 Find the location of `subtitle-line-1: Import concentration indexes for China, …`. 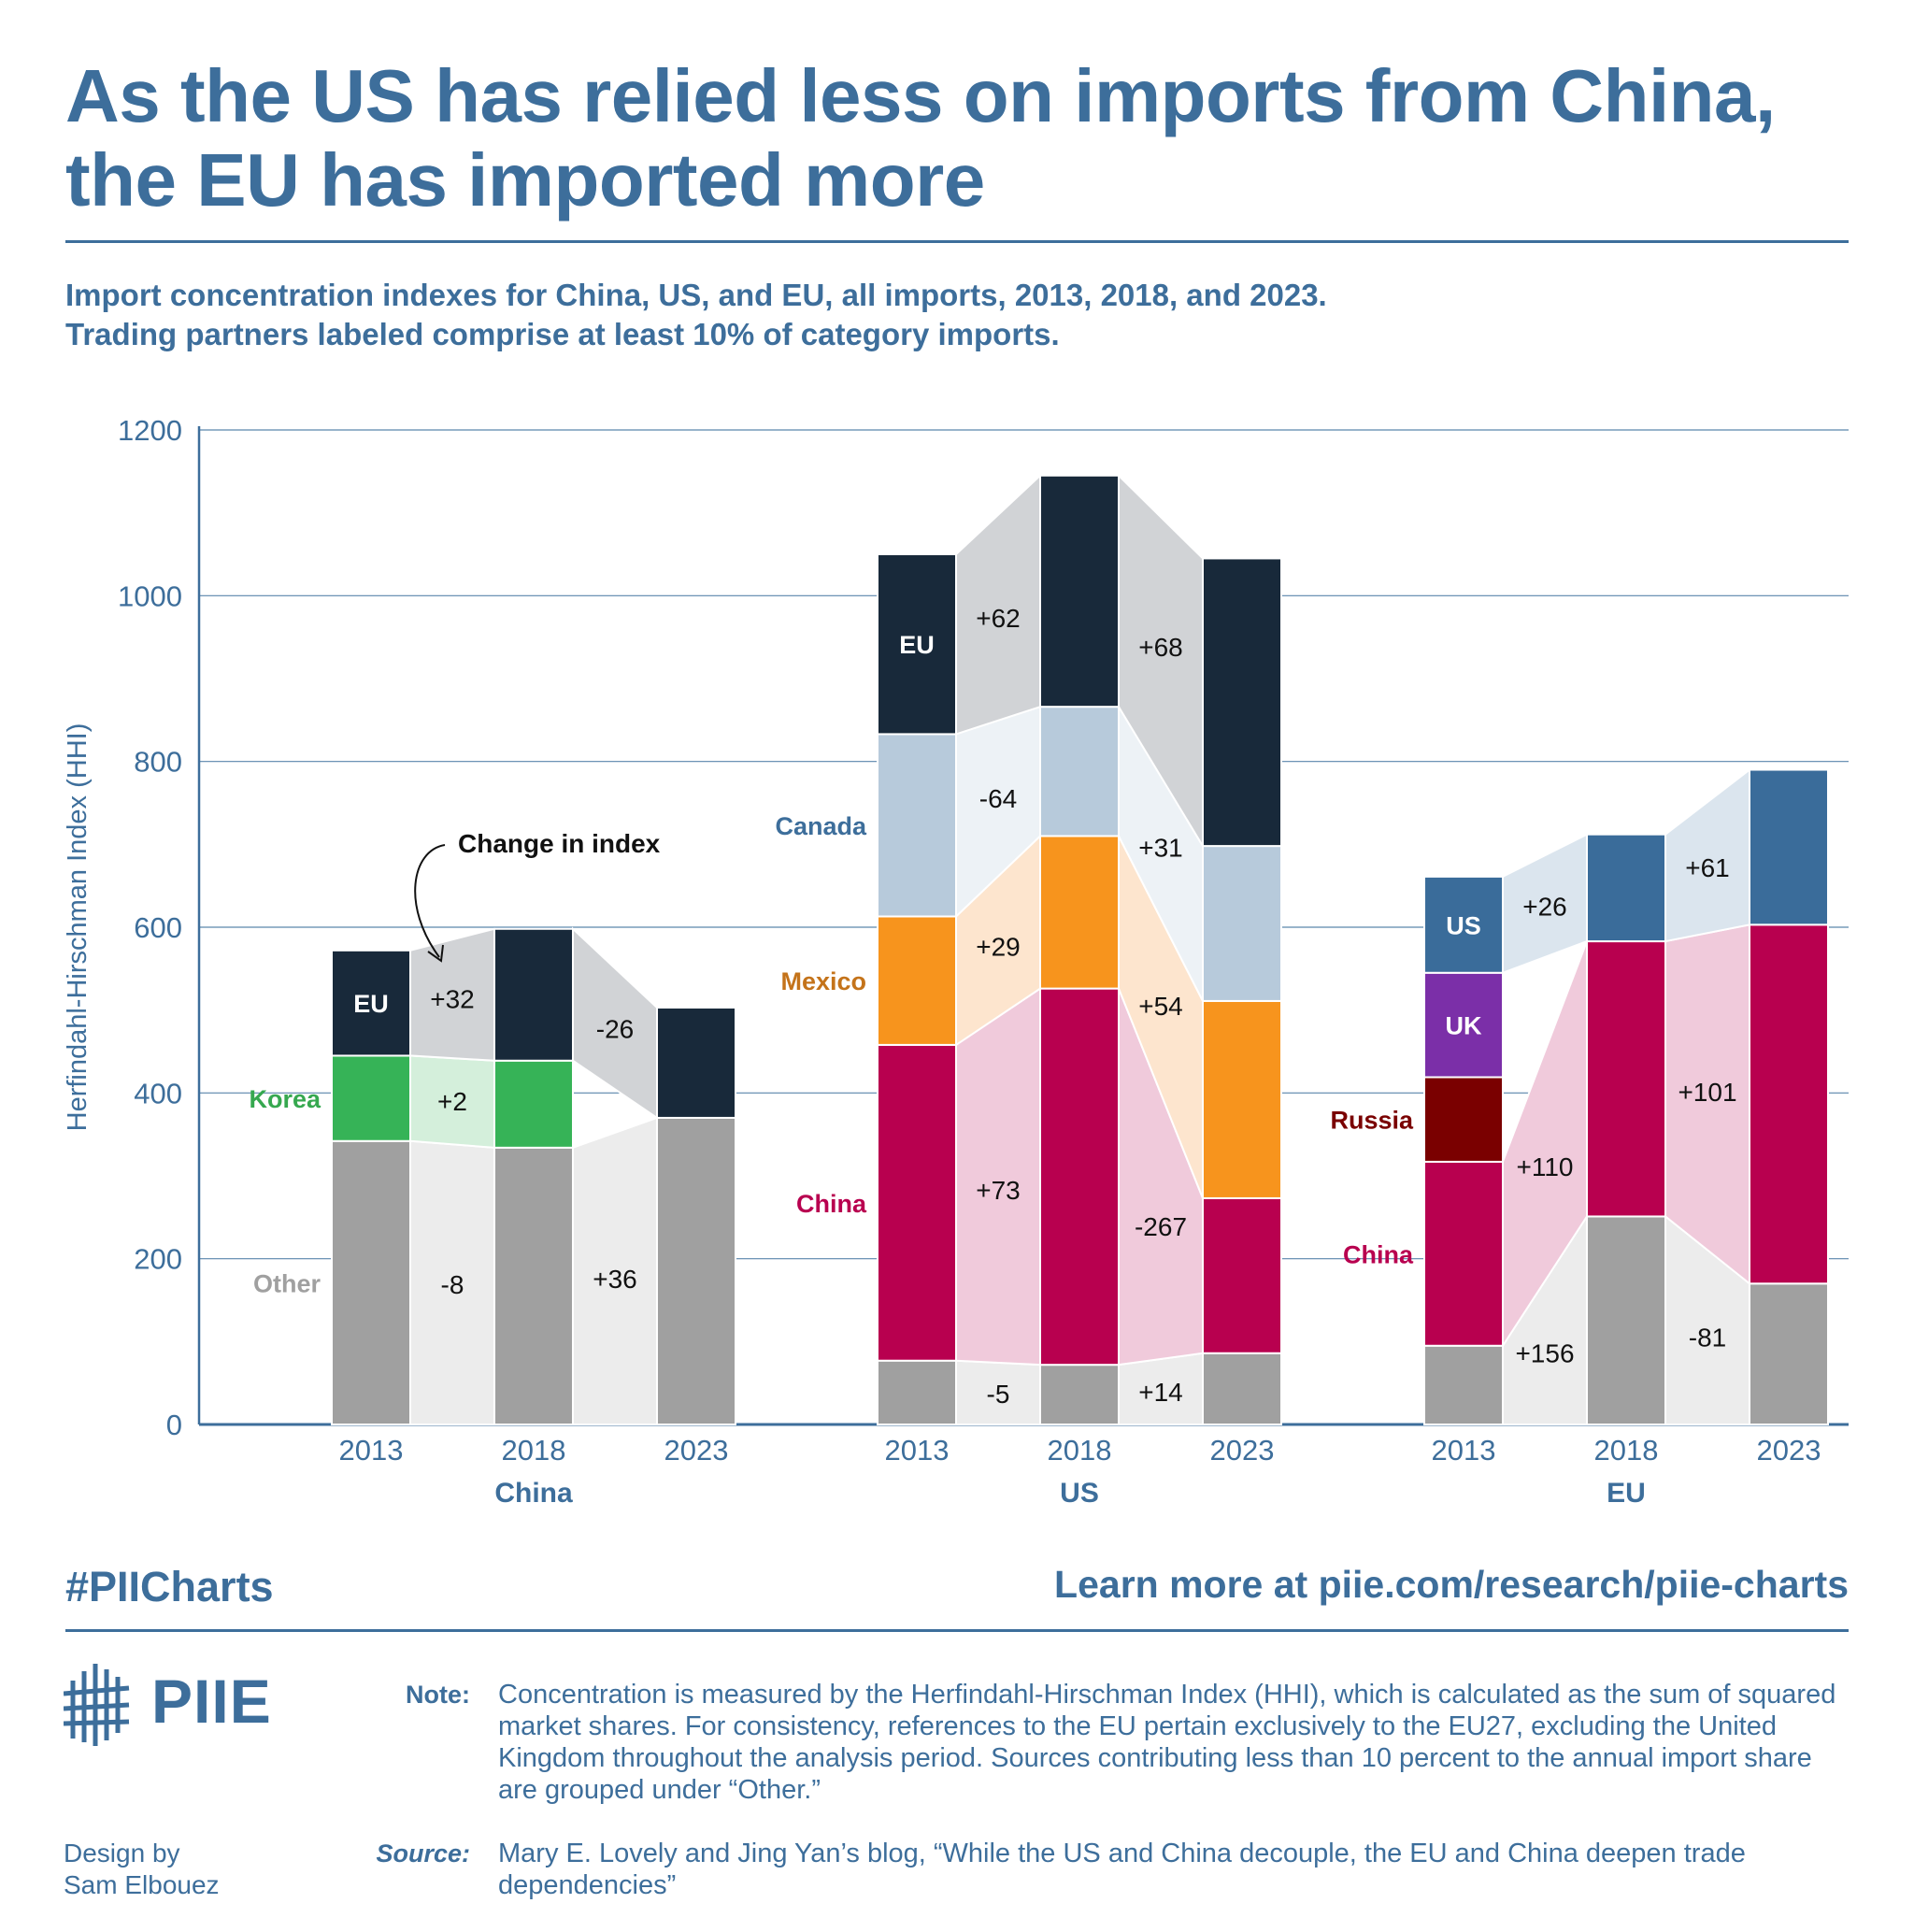

subtitle-line-1: Import concentration indexes for China, … is located at coordinates (696, 295).